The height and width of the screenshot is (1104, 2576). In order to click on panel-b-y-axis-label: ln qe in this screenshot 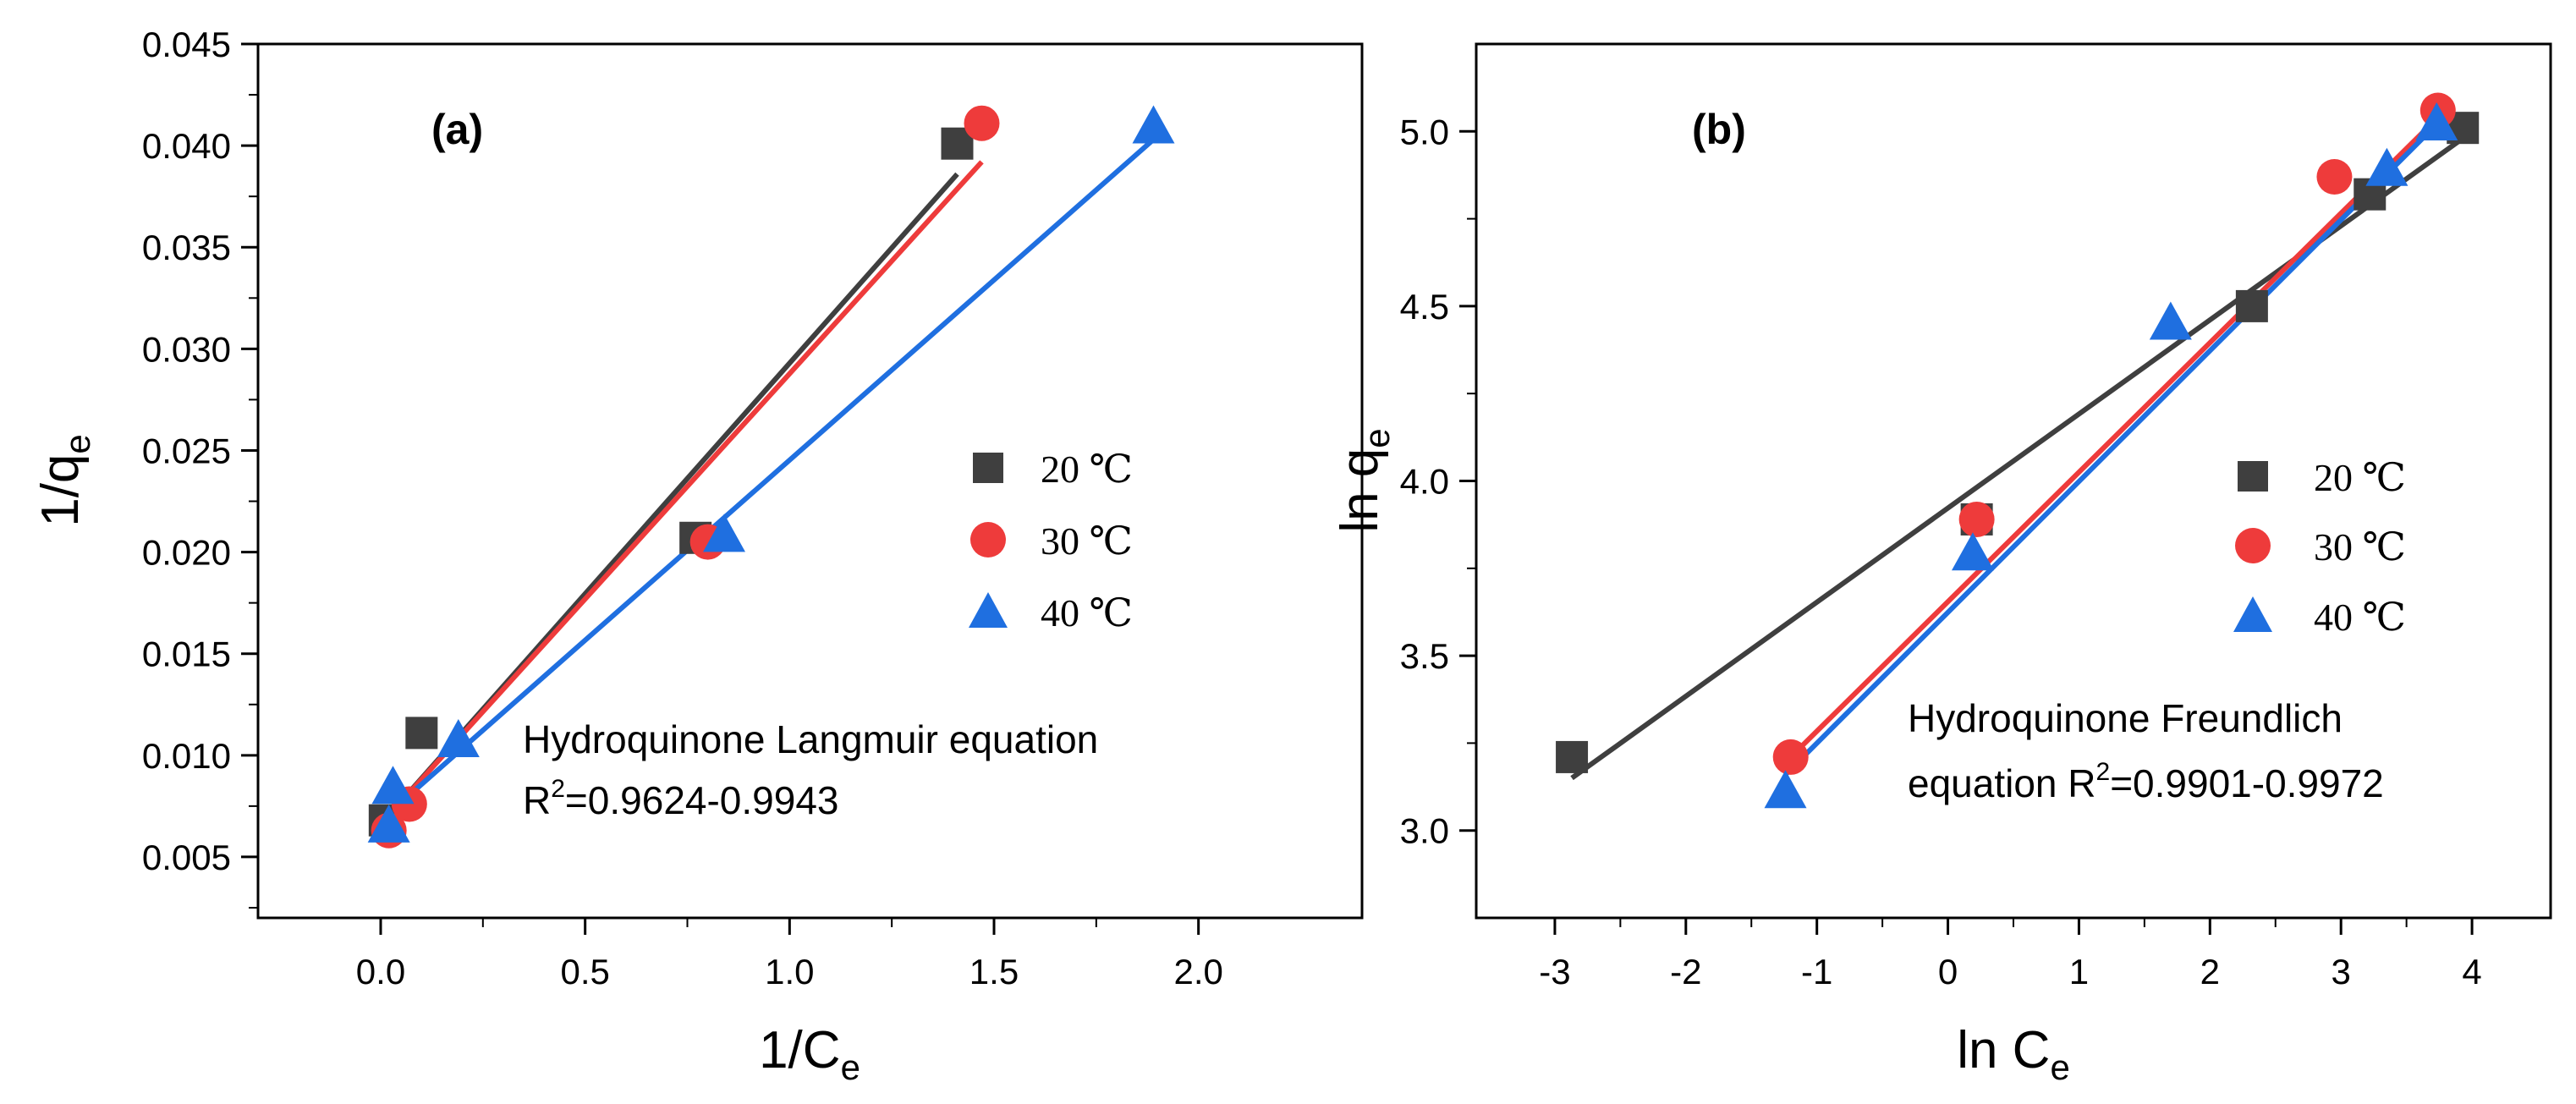, I will do `click(1364, 480)`.